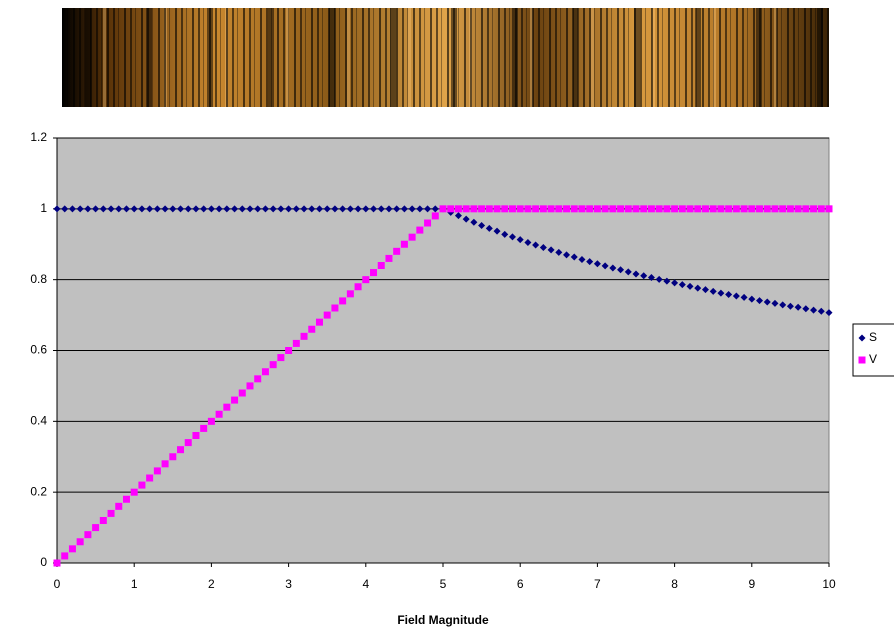 This screenshot has height=636, width=894. I want to click on x-tick-label: 8, so click(674, 584).